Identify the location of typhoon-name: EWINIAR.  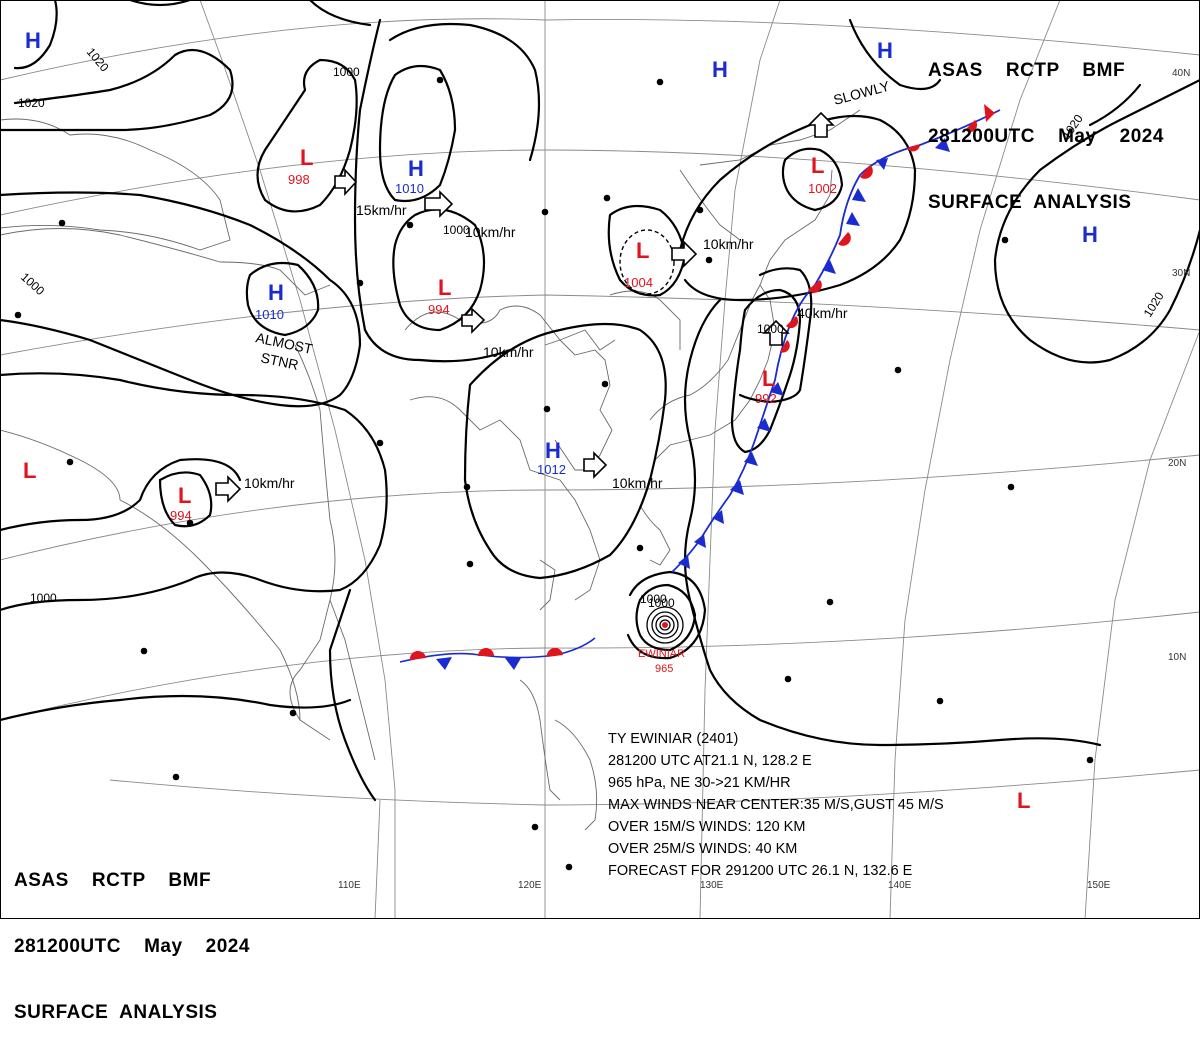
(661, 654).